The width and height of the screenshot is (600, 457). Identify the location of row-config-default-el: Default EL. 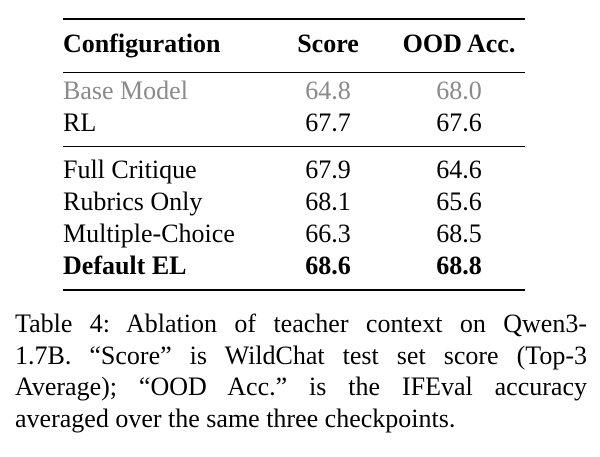
(125, 265).